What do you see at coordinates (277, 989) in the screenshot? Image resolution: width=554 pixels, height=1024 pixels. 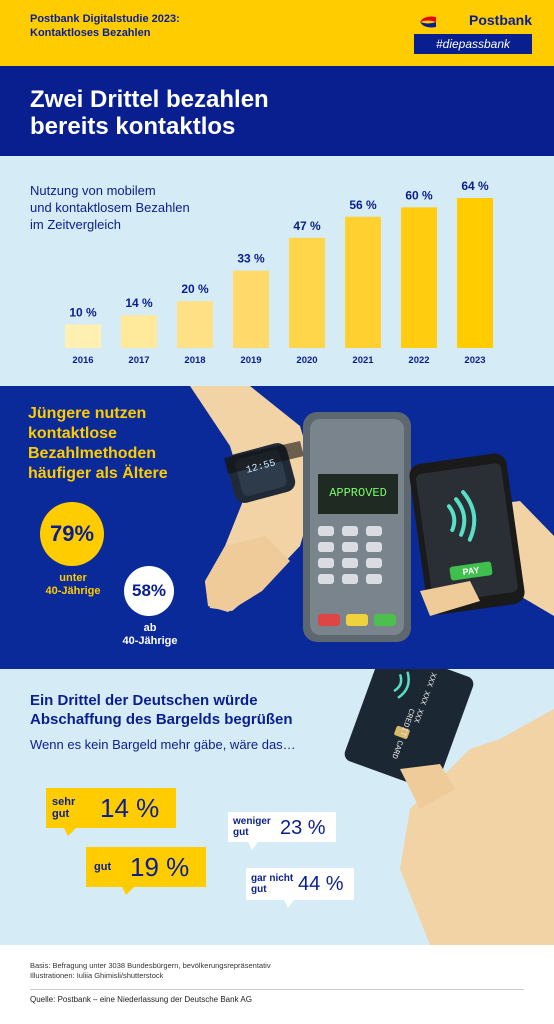 I see `footer-divider` at bounding box center [277, 989].